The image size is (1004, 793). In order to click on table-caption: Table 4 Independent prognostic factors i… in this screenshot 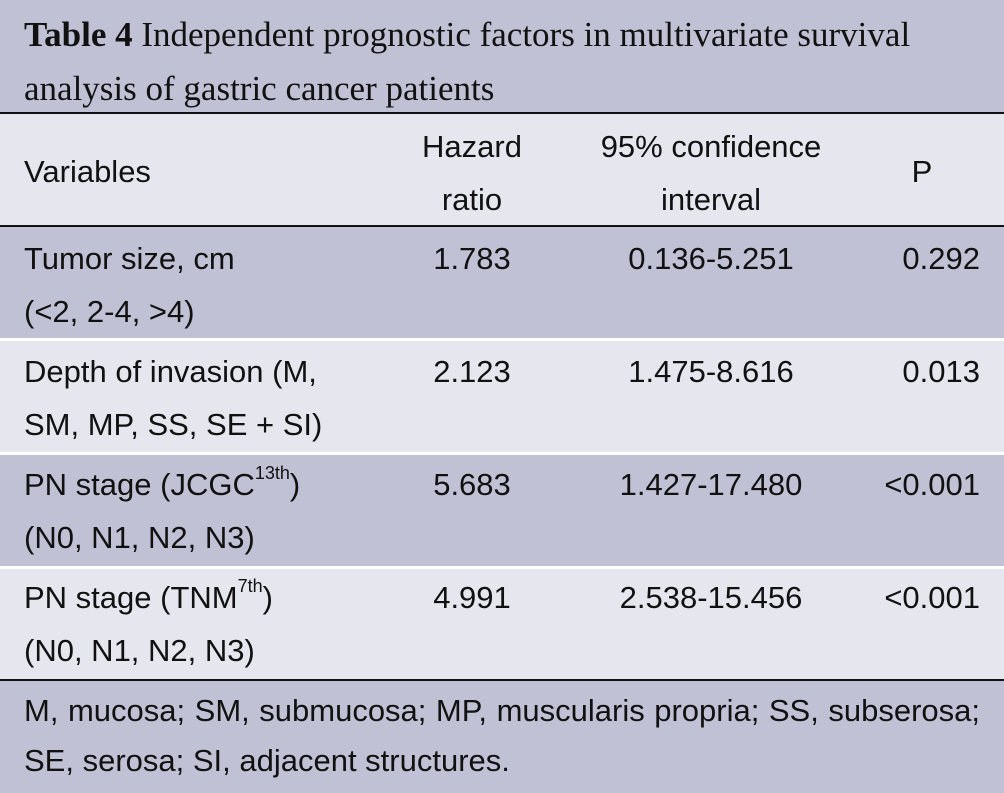, I will do `click(506, 62)`.